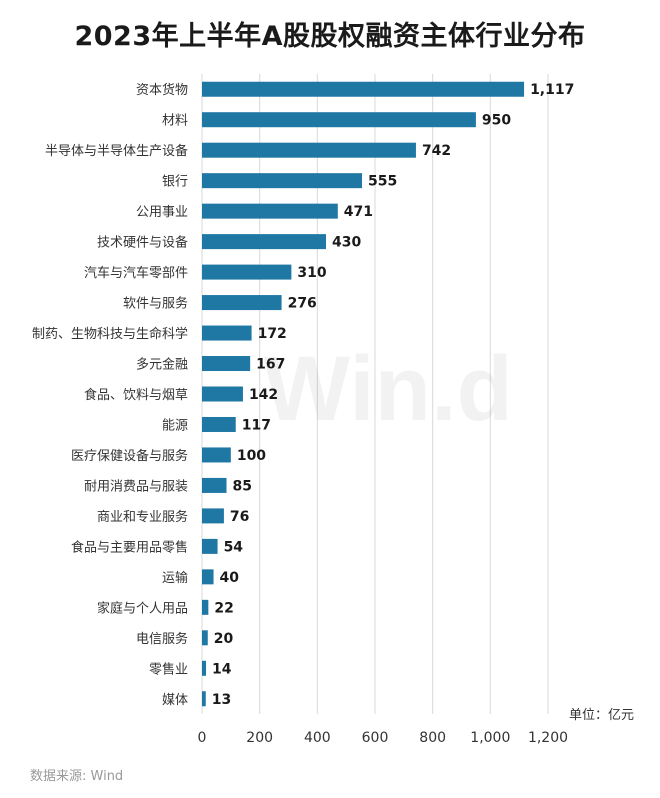 This screenshot has width=660, height=798. I want to click on source-label: 数据来源: Wind, so click(77, 776).